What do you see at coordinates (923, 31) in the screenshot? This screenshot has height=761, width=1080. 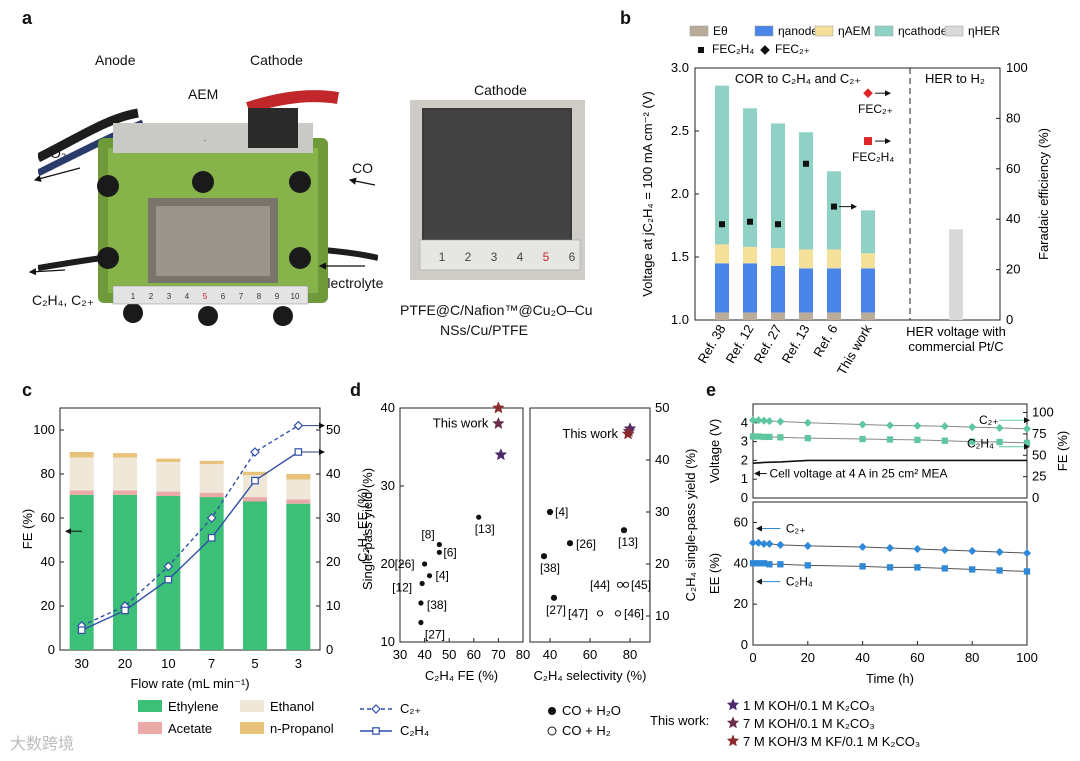 I see `legend-label: ηcathode` at bounding box center [923, 31].